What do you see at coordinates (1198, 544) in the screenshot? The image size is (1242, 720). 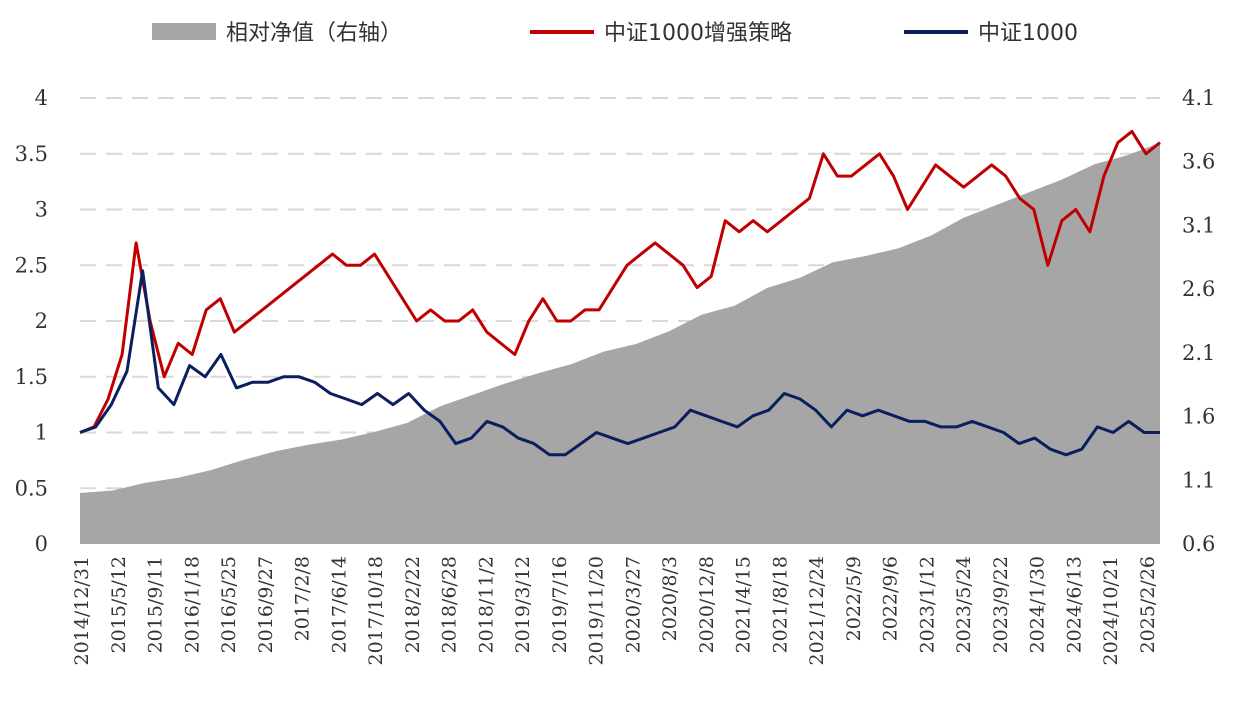 I see `y-right-tick-label: 0.6` at bounding box center [1198, 544].